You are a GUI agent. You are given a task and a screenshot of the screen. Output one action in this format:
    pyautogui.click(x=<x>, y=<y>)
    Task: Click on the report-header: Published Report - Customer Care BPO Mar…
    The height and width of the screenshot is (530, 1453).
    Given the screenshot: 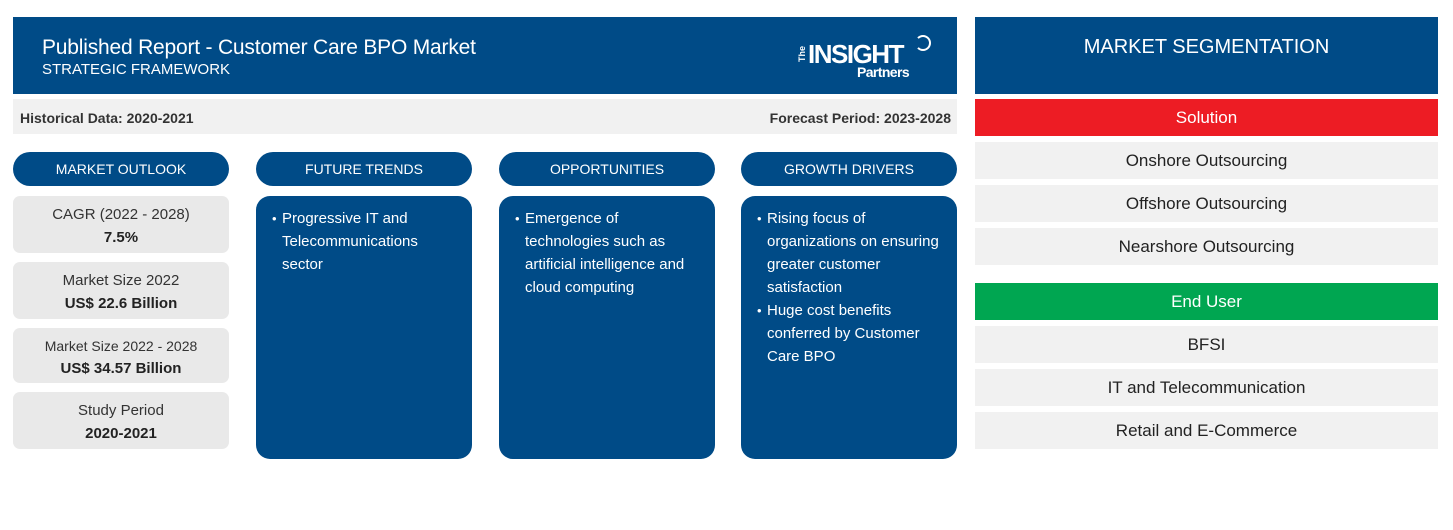 What is the action you would take?
    pyautogui.click(x=485, y=55)
    